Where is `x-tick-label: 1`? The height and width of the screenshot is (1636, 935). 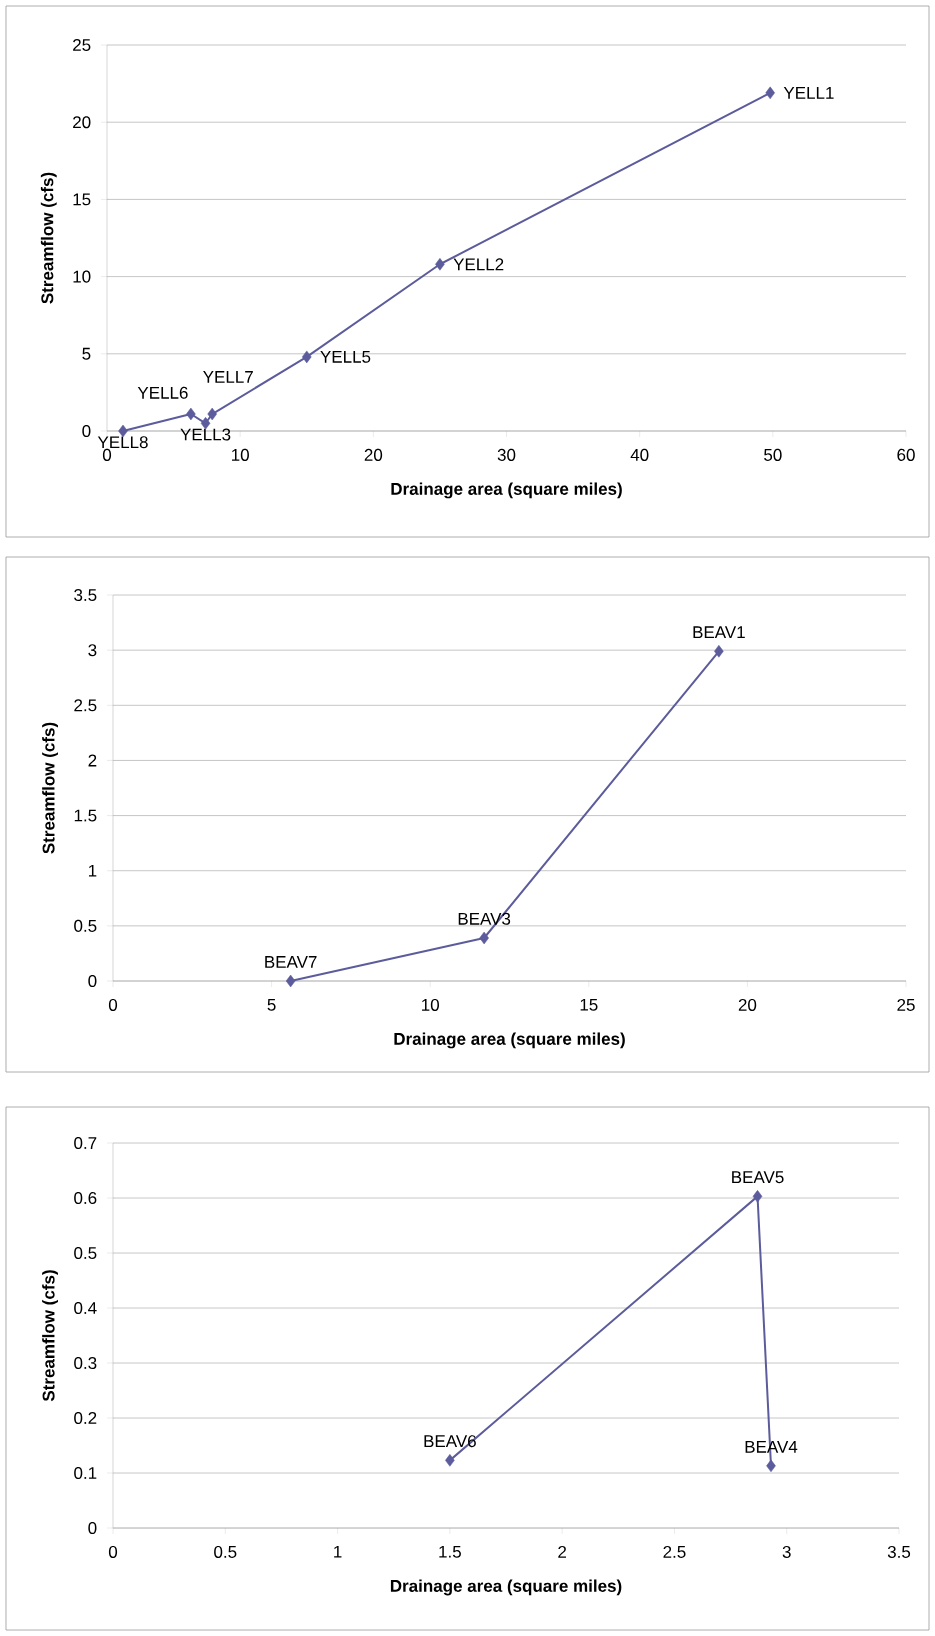
x-tick-label: 1 is located at coordinates (338, 1551).